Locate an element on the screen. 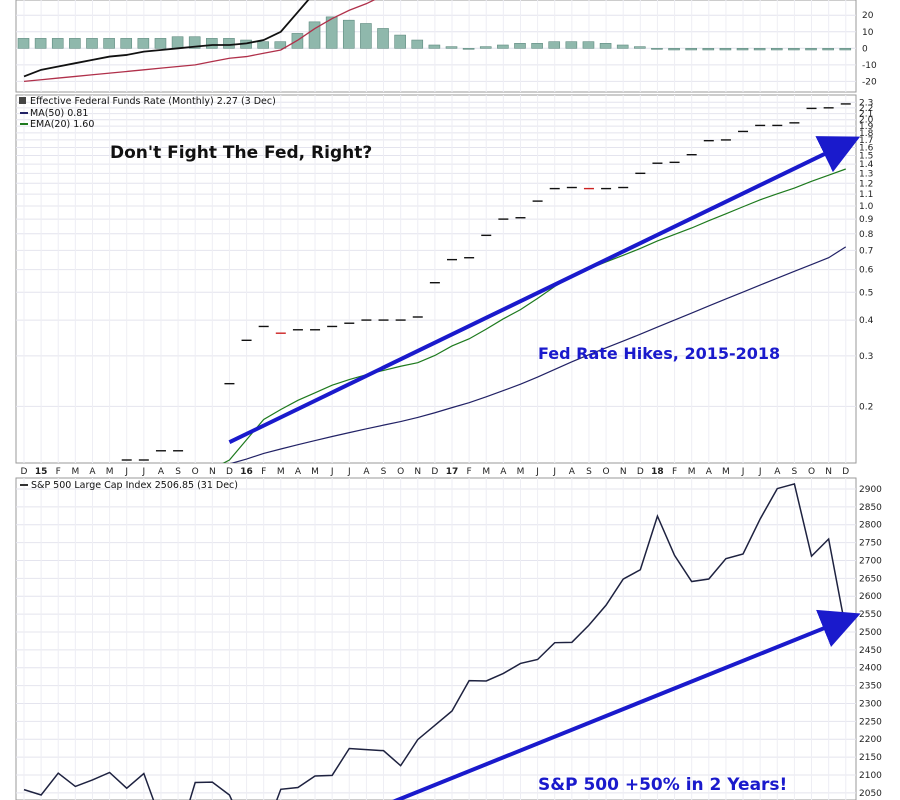  sp500-title: S&P 500 Large Cap Index 2506.85 (31 Dec) is located at coordinates (134, 485).